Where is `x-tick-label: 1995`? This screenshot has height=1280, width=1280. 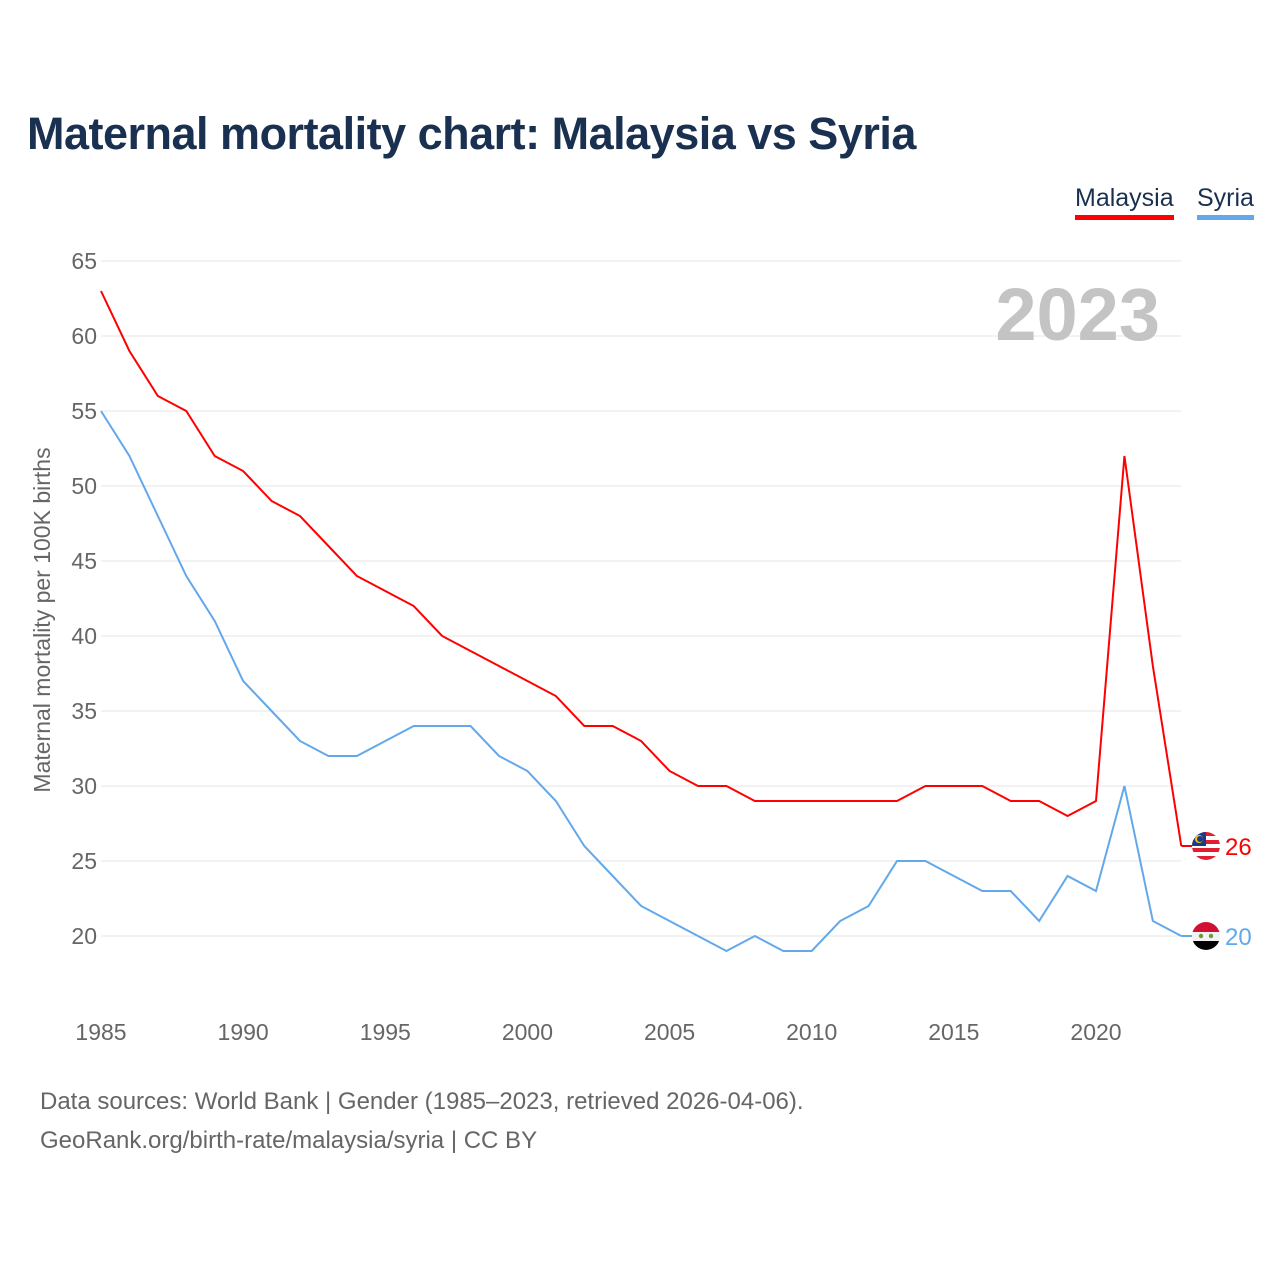 x-tick-label: 1995 is located at coordinates (385, 1032).